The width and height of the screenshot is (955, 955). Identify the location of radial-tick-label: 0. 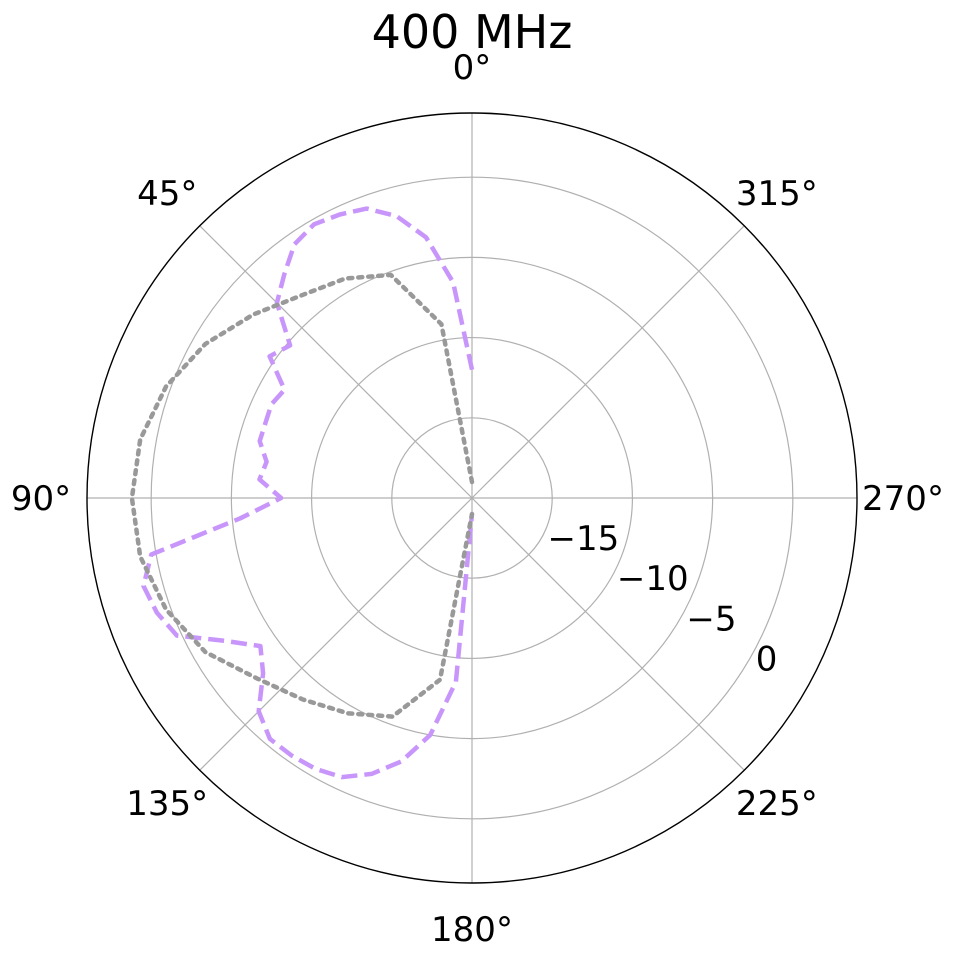
(767, 659).